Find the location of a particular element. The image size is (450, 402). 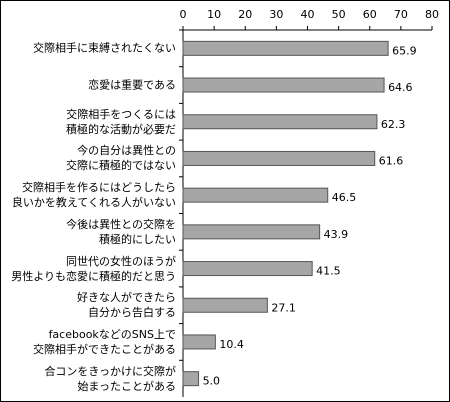

value-label: 61.6 is located at coordinates (391, 160).